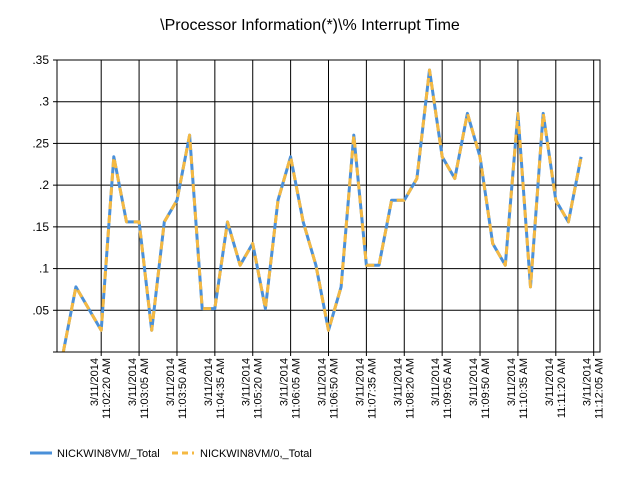 The width and height of the screenshot is (620, 480). What do you see at coordinates (372, 388) in the screenshot?
I see `x-tick-label-time: 11:07:35 AM` at bounding box center [372, 388].